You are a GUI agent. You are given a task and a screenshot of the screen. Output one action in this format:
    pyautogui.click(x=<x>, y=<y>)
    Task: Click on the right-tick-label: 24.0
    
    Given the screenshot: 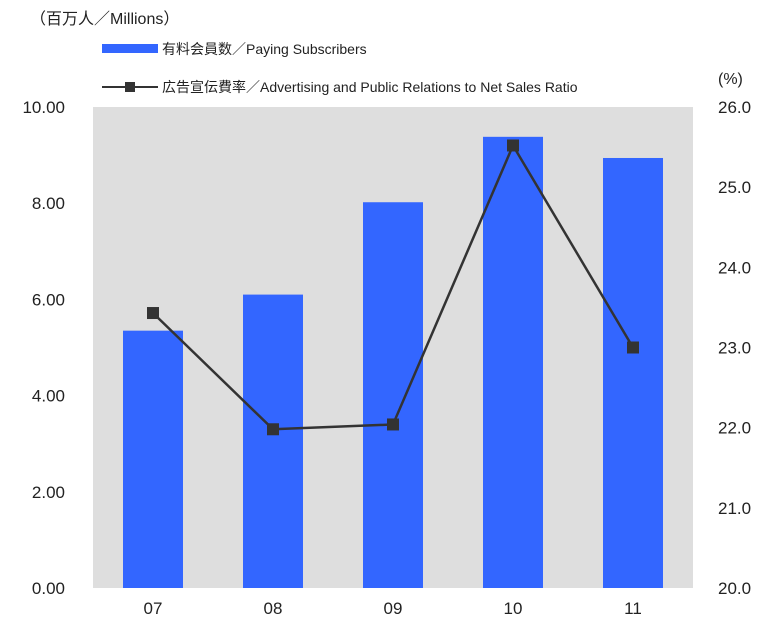 What is the action you would take?
    pyautogui.click(x=734, y=267)
    